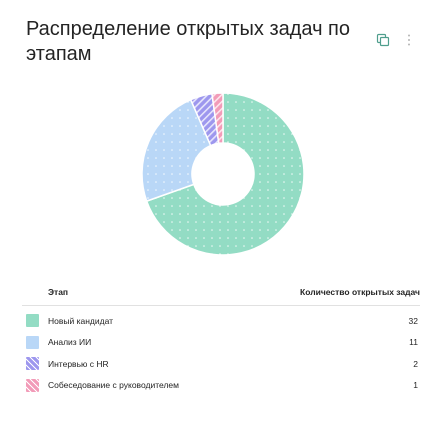  Describe the element at coordinates (81, 320) in the screenshot. I see `row-label: Новый кандидат` at that location.